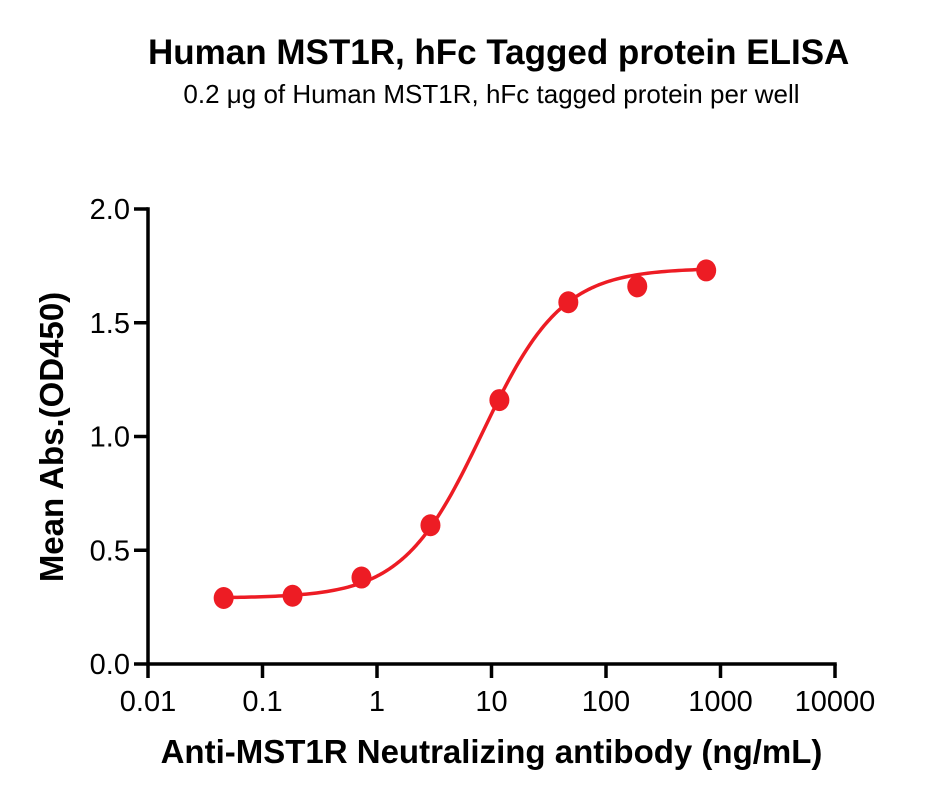 This screenshot has height=800, width=930. I want to click on y-tick-label: 0.5, so click(110, 551).